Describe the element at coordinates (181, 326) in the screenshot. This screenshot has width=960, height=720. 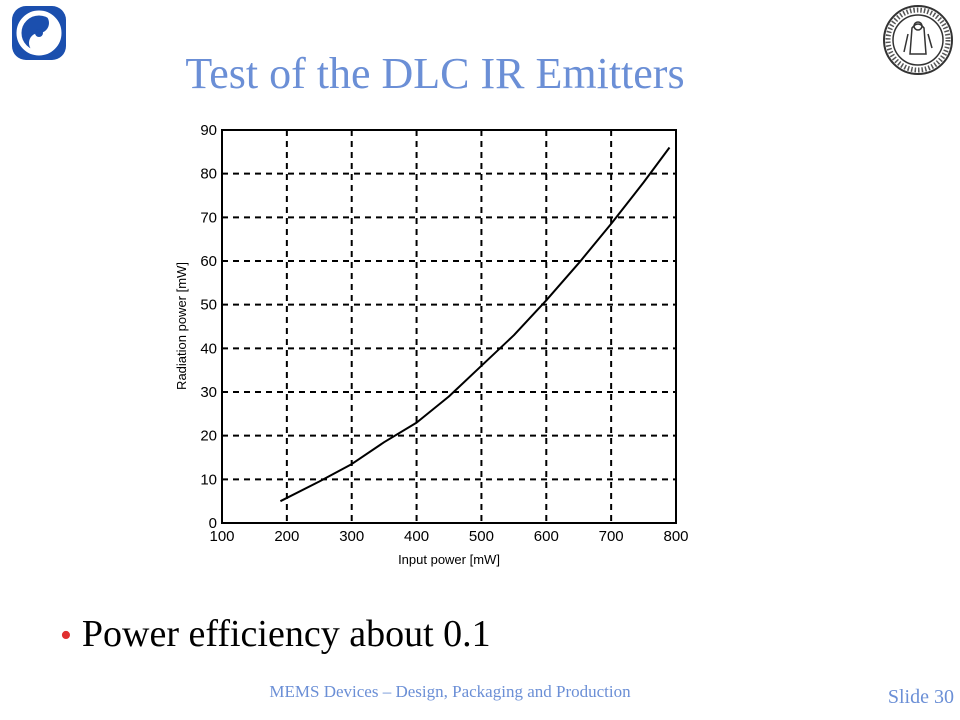
I see `y-axis-label: Radiation power [mW]` at that location.